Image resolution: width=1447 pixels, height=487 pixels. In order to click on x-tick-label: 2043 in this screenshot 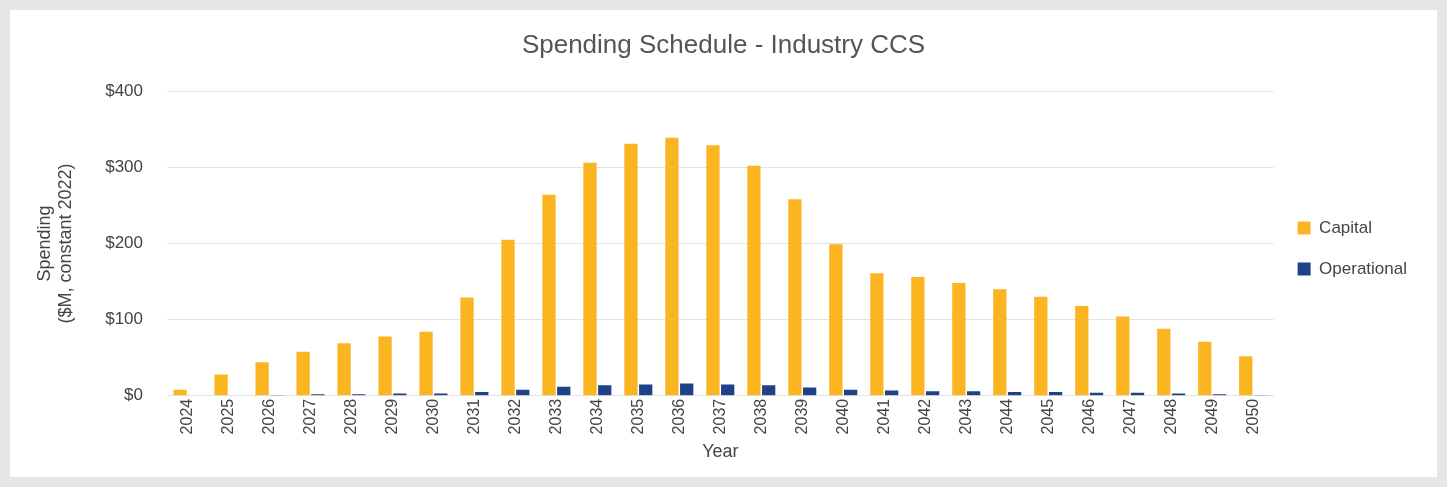, I will do `click(965, 416)`.